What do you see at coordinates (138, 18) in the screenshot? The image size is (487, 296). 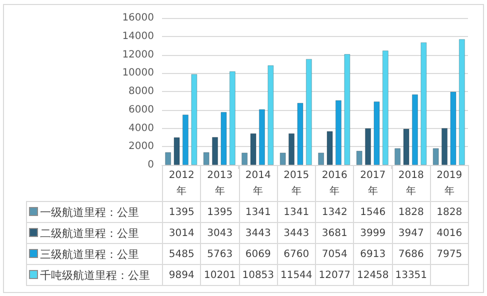 I see `y-tick-label: 16000` at bounding box center [138, 18].